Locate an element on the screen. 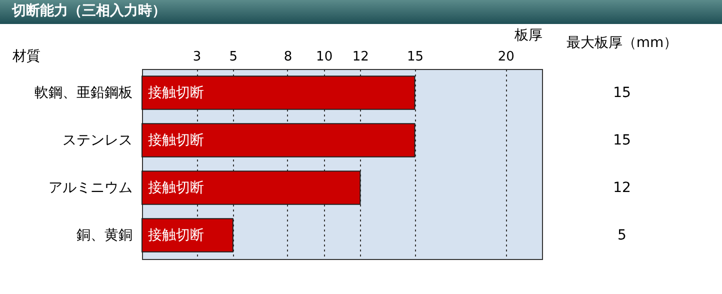 The image size is (722, 294). x-tick-label: 15 is located at coordinates (415, 57).